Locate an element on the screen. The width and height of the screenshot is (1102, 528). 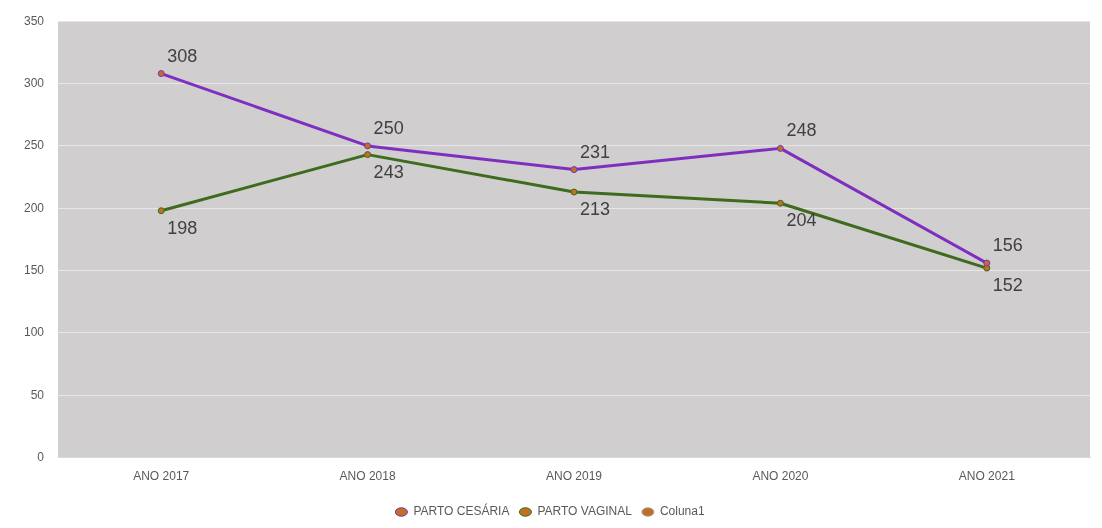
data-label: 152 is located at coordinates (1007, 285).